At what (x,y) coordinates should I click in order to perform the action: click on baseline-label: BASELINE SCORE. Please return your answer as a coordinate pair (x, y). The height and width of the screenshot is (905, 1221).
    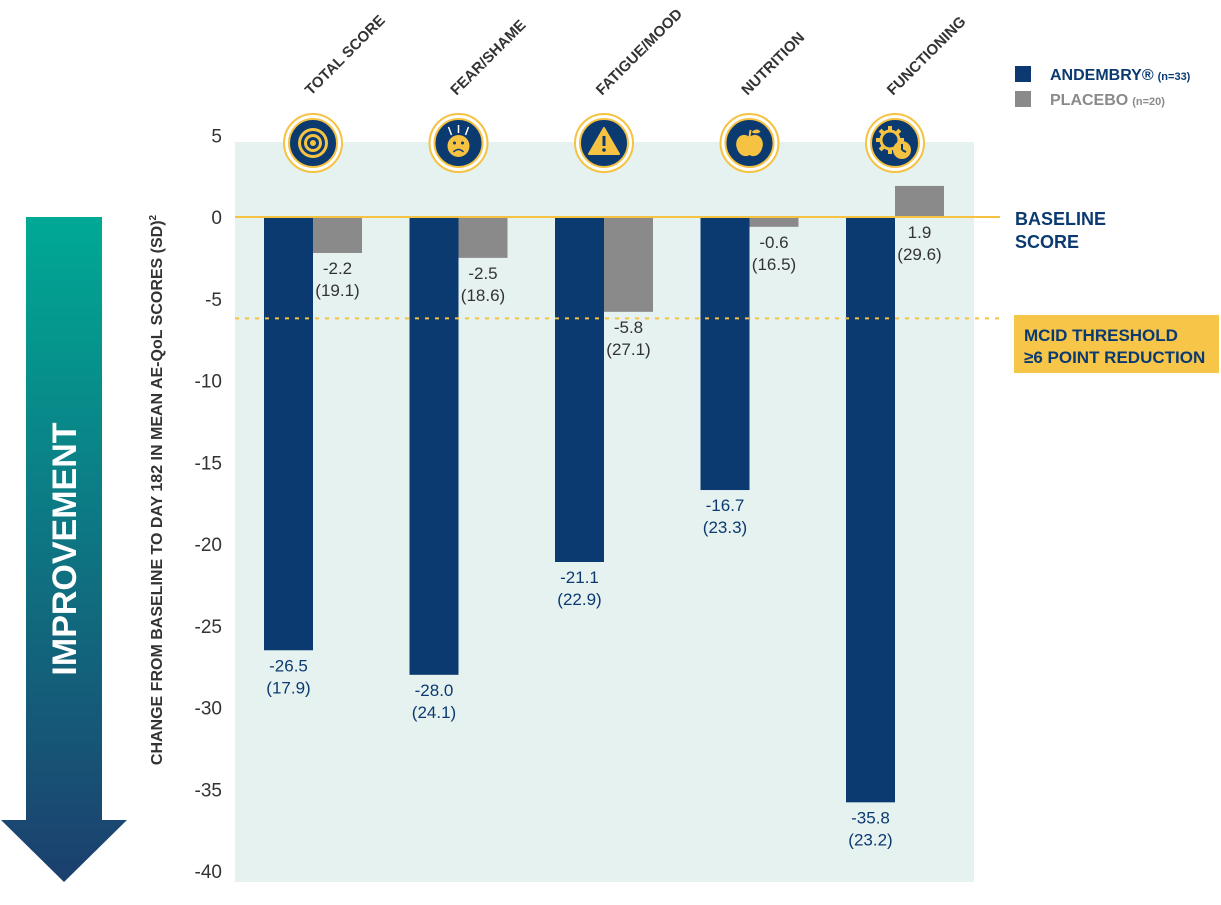
    Looking at the image, I should click on (1060, 230).